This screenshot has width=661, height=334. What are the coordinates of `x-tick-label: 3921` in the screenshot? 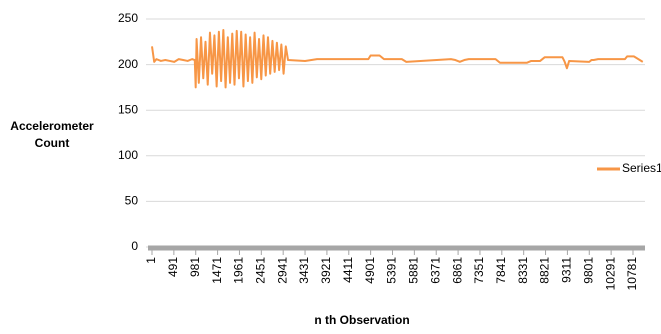 It's located at (326, 270).